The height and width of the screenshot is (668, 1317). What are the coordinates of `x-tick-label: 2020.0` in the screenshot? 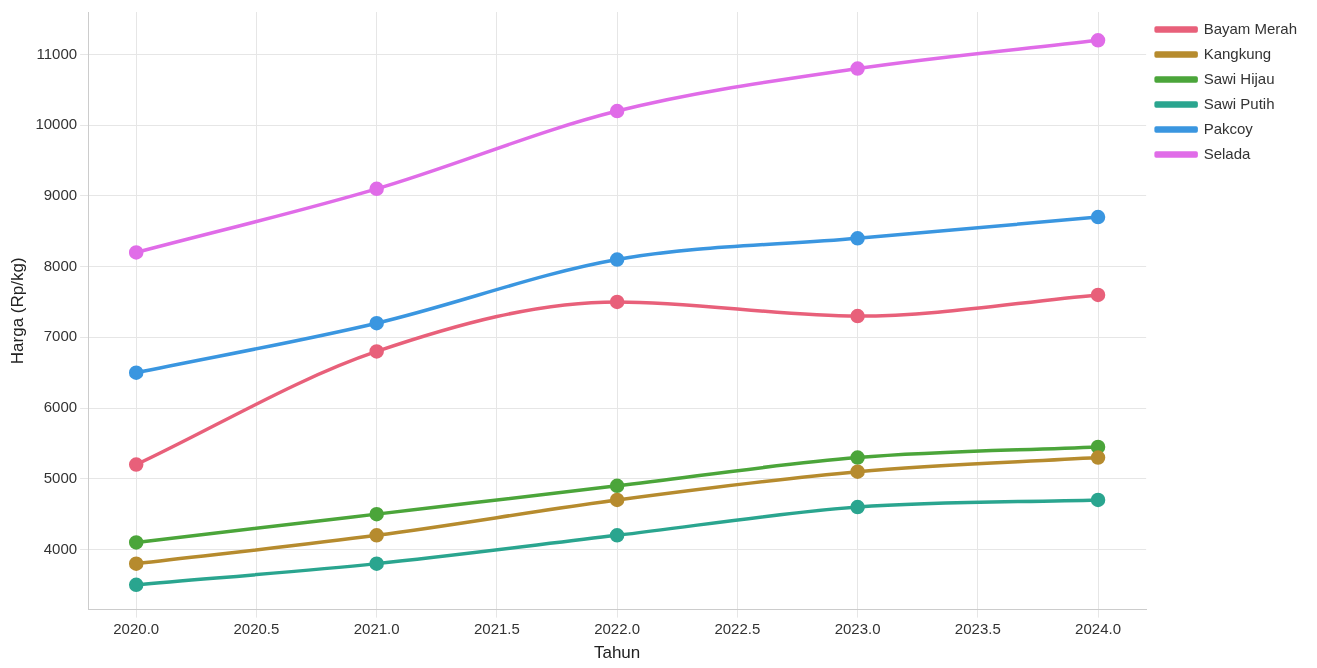 It's located at (136, 628).